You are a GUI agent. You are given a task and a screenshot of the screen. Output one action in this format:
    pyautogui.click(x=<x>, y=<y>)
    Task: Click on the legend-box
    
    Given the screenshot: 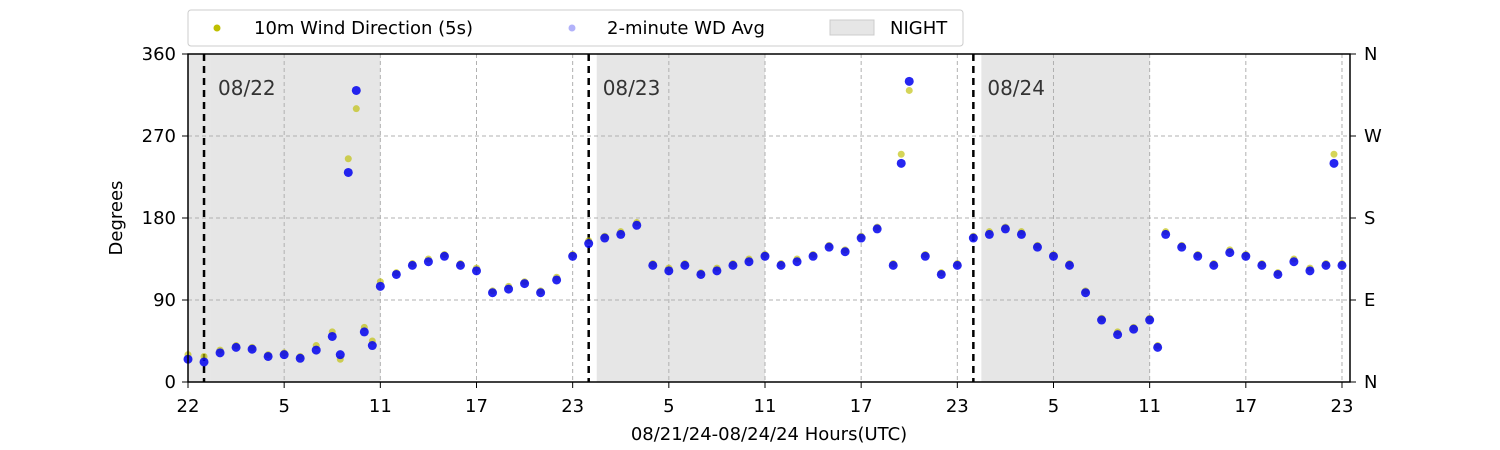 What is the action you would take?
    pyautogui.click(x=575, y=28)
    